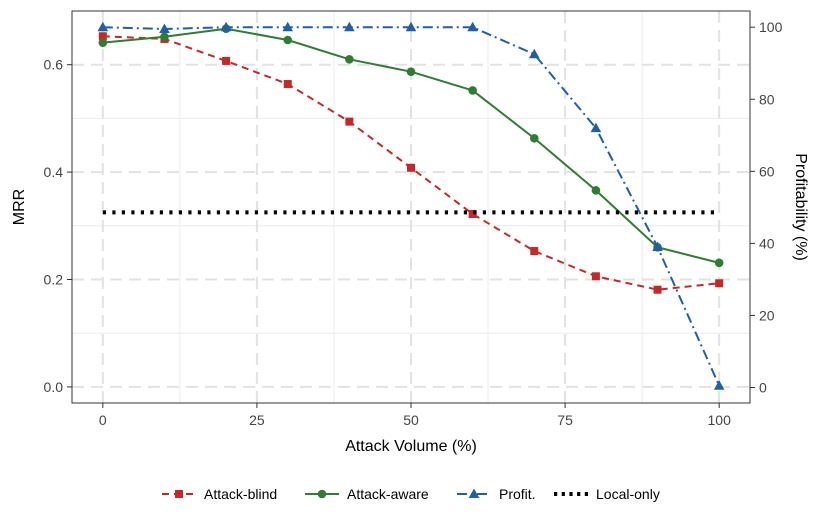  I want to click on y2-axis: 0 20 40 60 80 100, so click(766, 207).